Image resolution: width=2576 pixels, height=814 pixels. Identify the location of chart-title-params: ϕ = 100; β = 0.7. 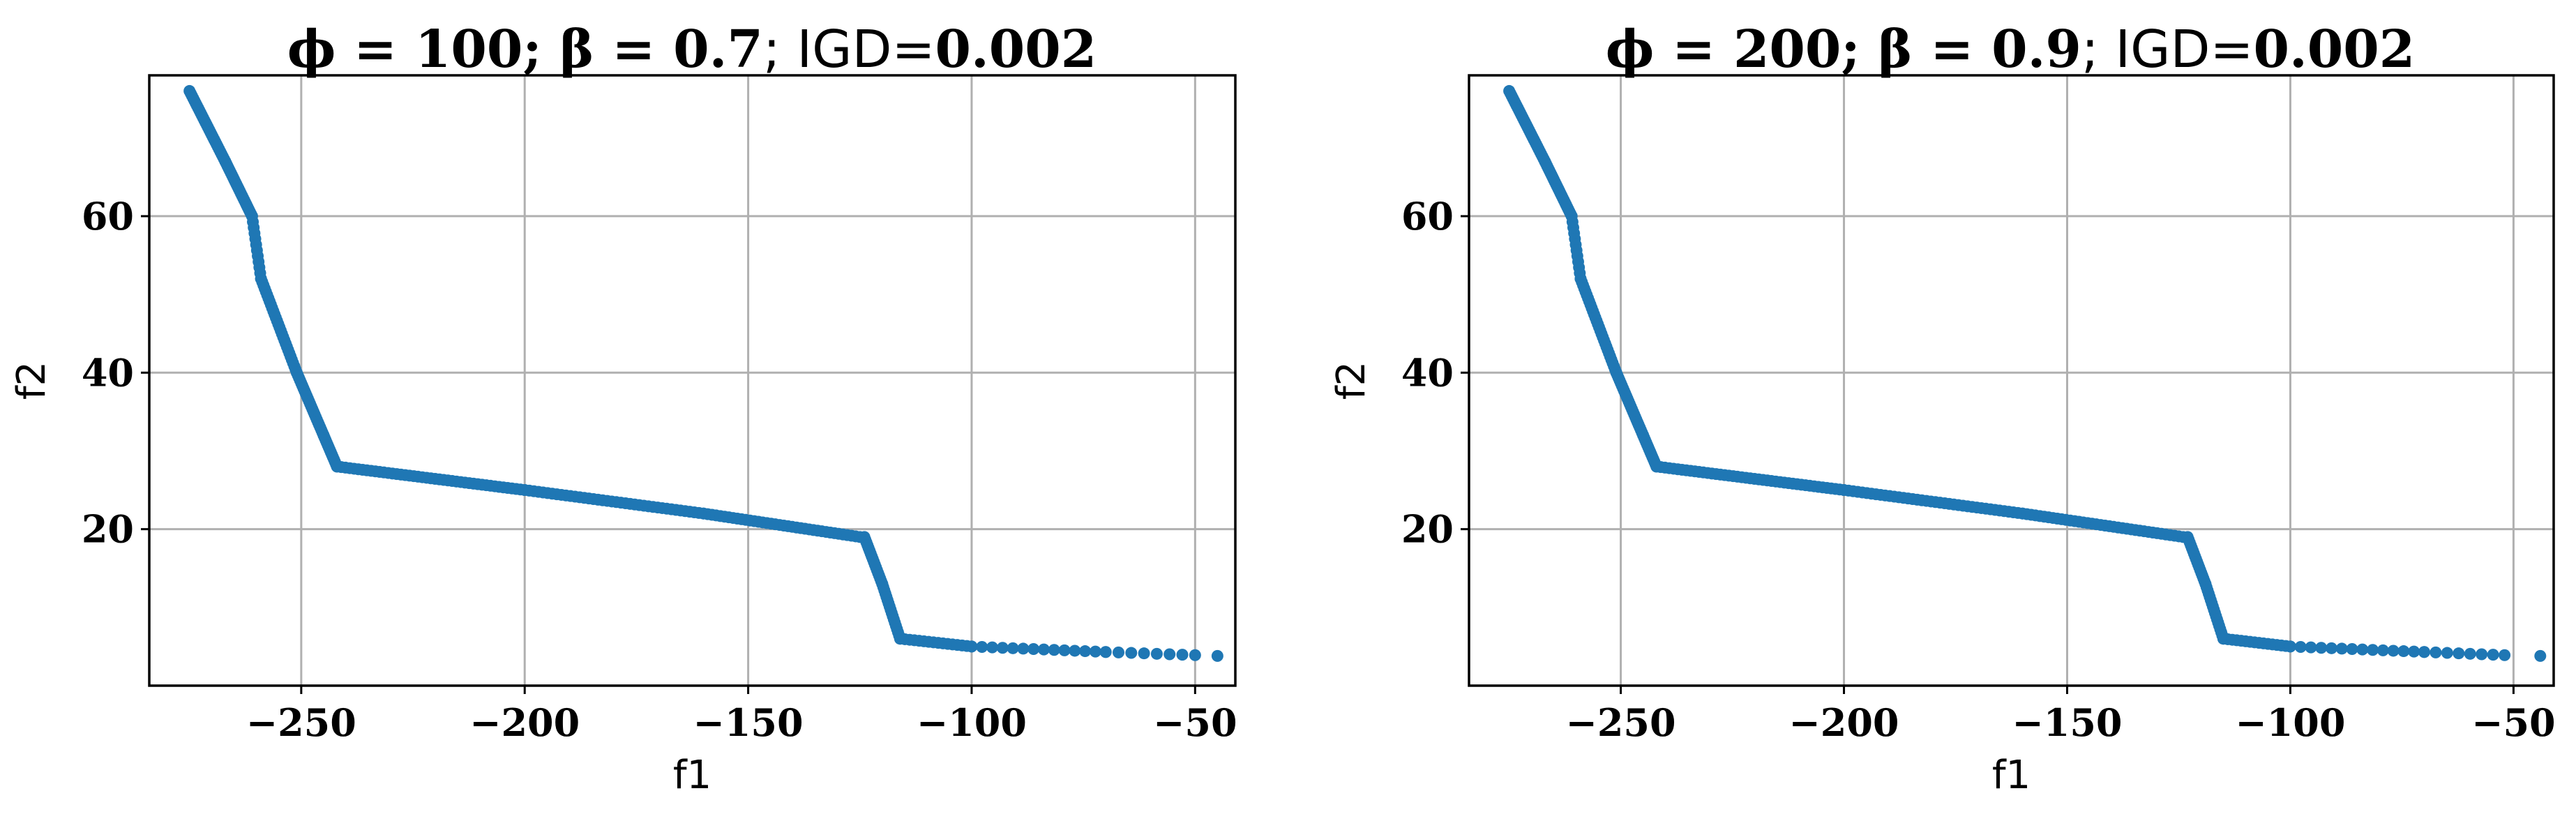
(525, 50).